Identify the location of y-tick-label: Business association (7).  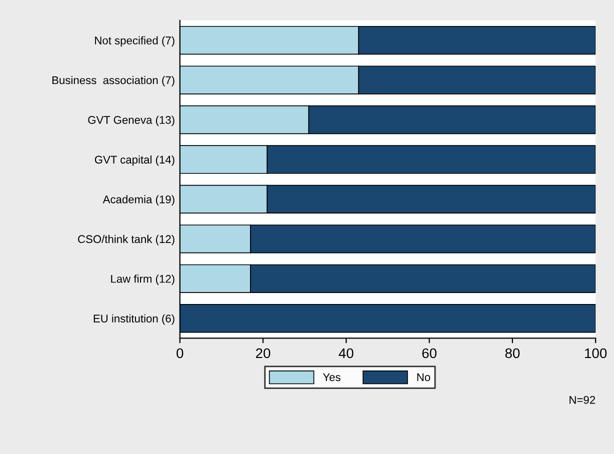
(113, 81).